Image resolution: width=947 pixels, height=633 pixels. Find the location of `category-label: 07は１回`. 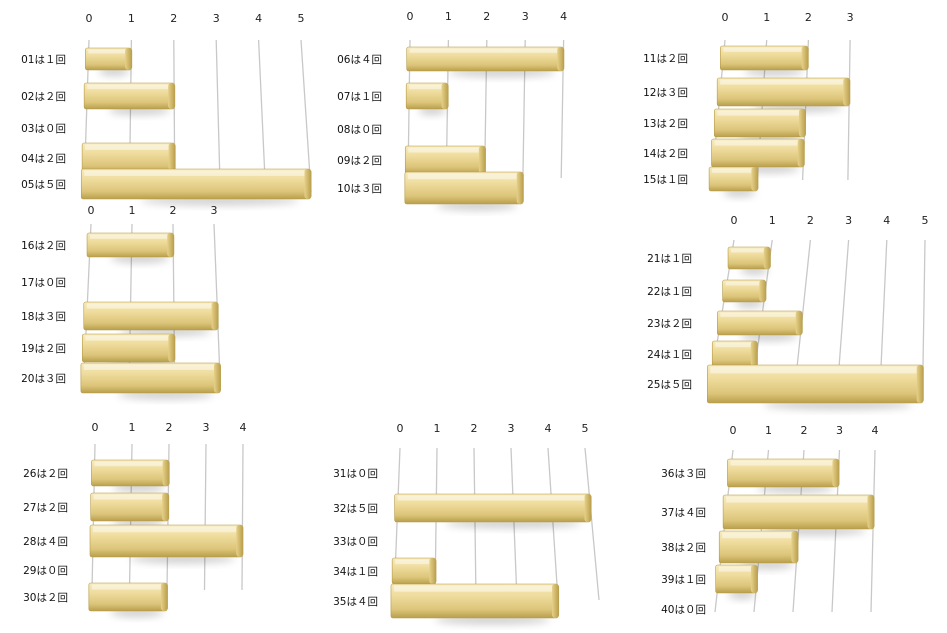

category-label: 07は１回 is located at coordinates (359, 97).